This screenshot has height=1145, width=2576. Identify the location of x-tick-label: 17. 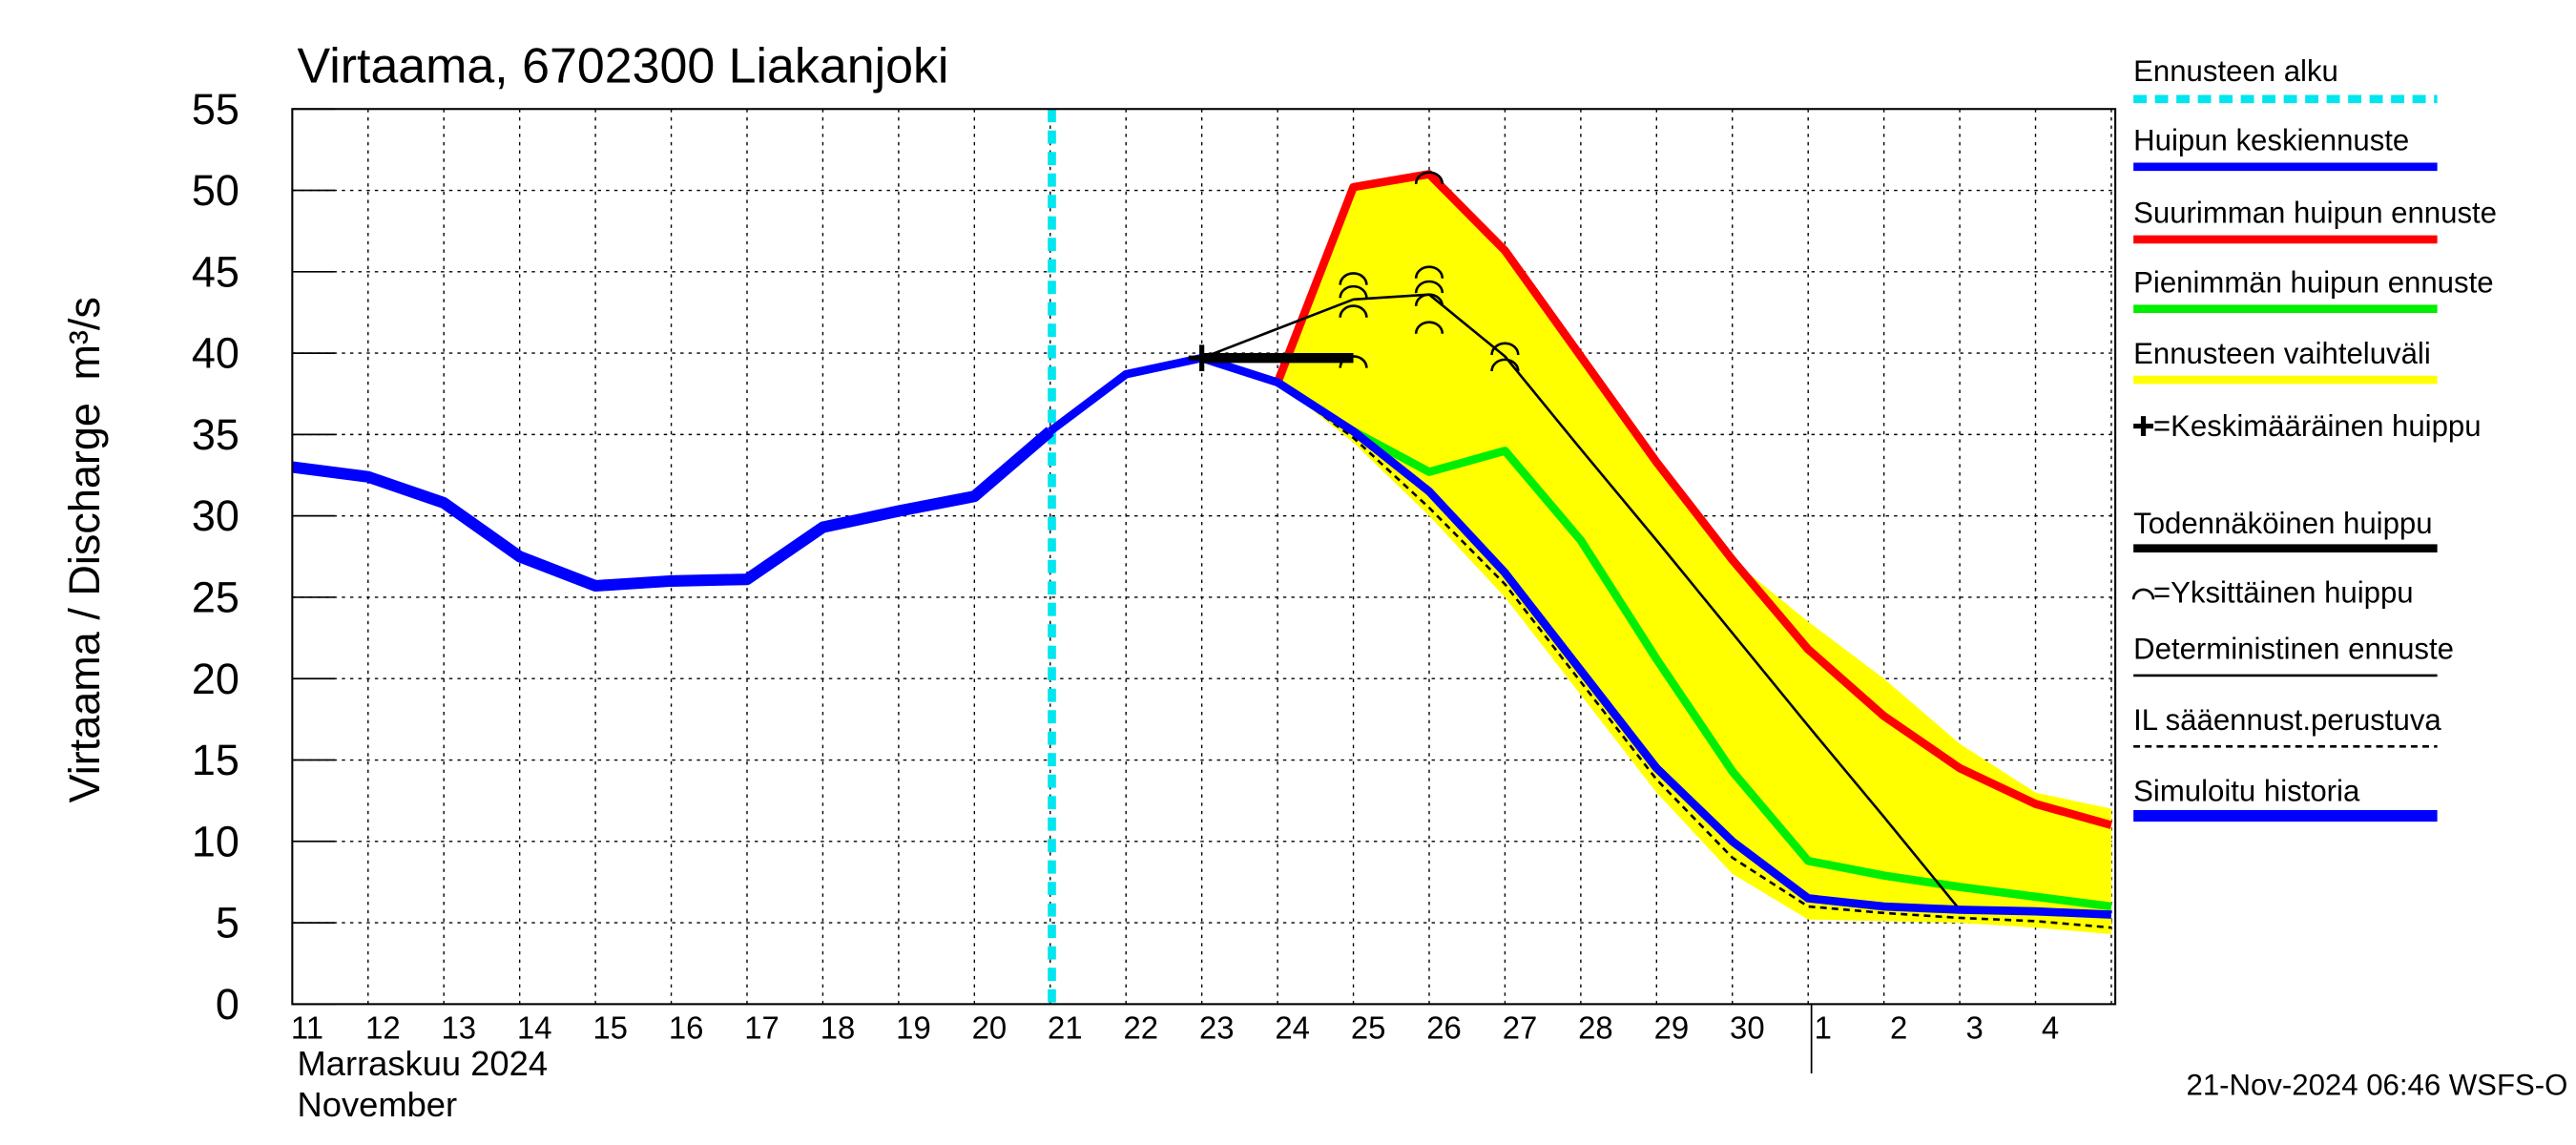
(761, 1028).